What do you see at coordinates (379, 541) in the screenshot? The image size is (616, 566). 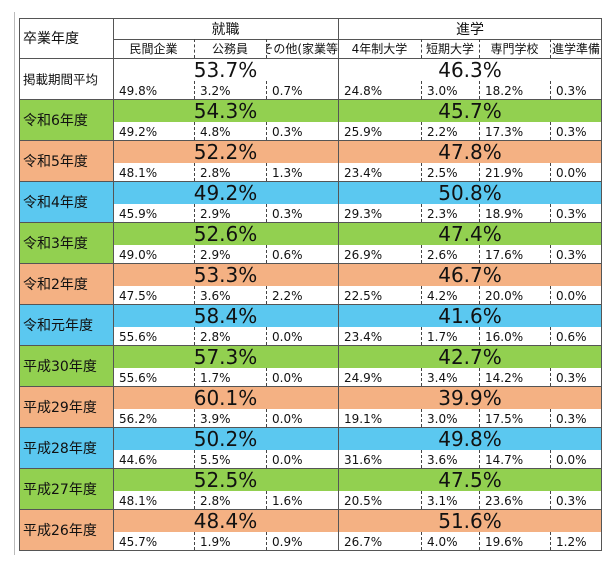 I see `breakdown-value: 26.7%` at bounding box center [379, 541].